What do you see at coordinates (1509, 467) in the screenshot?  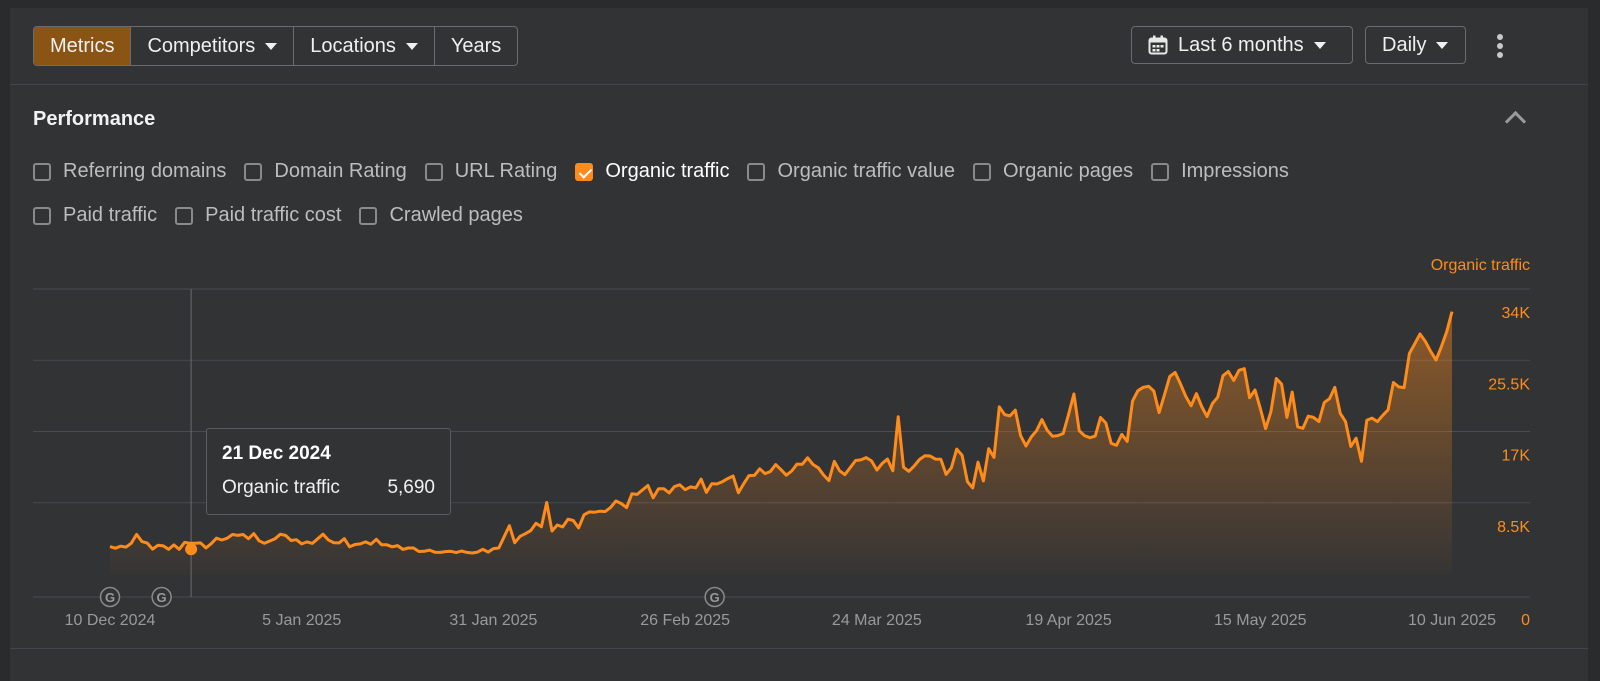 I see `y-axis-labels: 0 8.5K 17K 25.5K 34K` at bounding box center [1509, 467].